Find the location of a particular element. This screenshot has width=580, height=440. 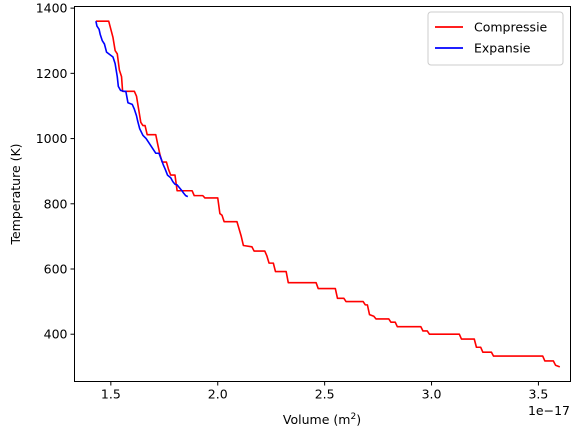

legend-label-compressie: Compressie is located at coordinates (511, 27).